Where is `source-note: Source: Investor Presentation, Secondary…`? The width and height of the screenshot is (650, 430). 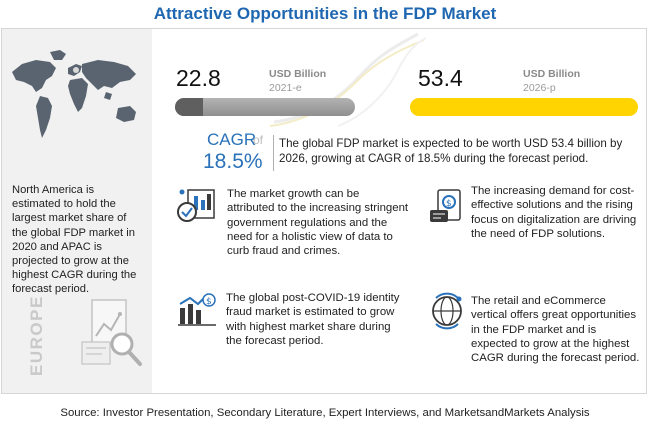
source-note: Source: Investor Presentation, Secondary… is located at coordinates (325, 413).